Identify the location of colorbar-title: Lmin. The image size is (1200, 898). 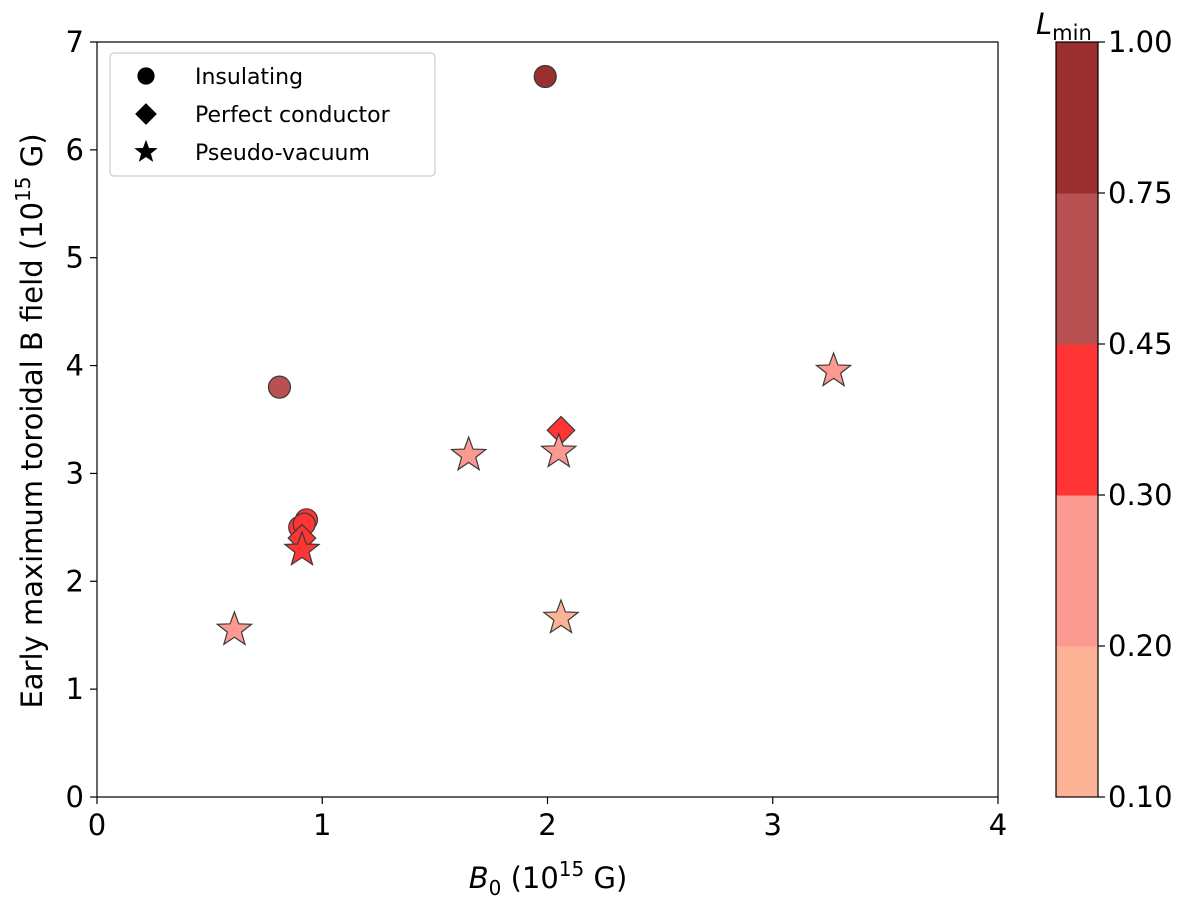
(1064, 26).